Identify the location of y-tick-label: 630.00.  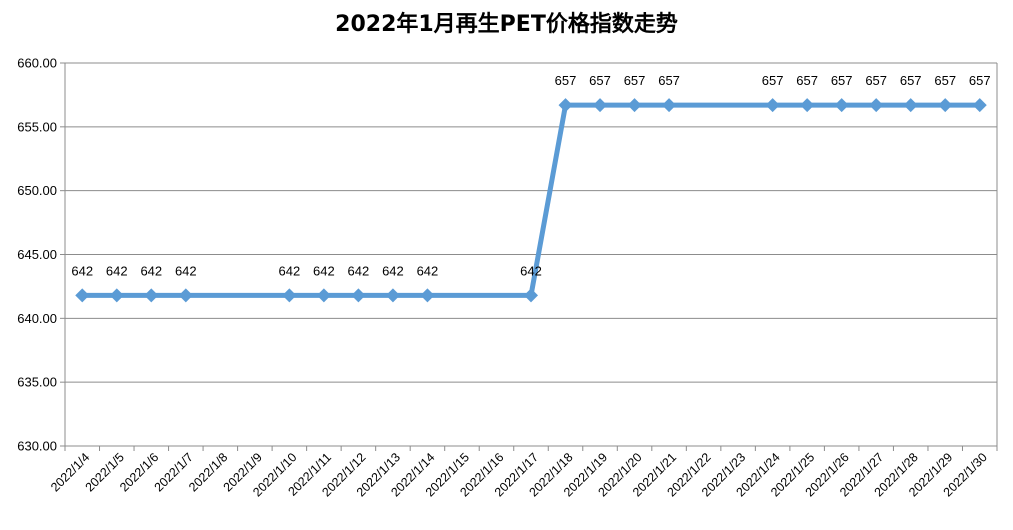
(37, 446).